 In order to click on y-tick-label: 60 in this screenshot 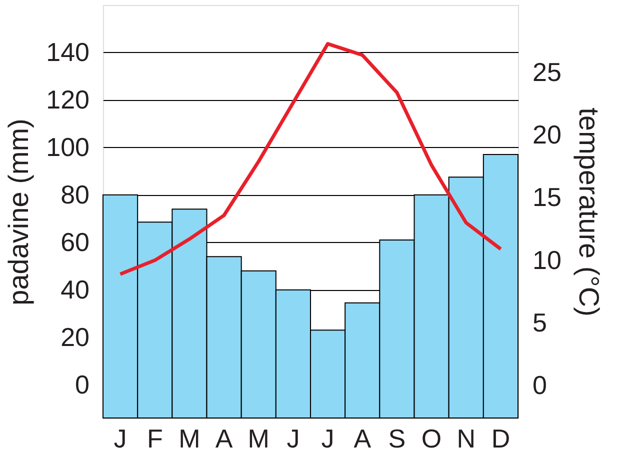, I will do `click(75, 241)`.